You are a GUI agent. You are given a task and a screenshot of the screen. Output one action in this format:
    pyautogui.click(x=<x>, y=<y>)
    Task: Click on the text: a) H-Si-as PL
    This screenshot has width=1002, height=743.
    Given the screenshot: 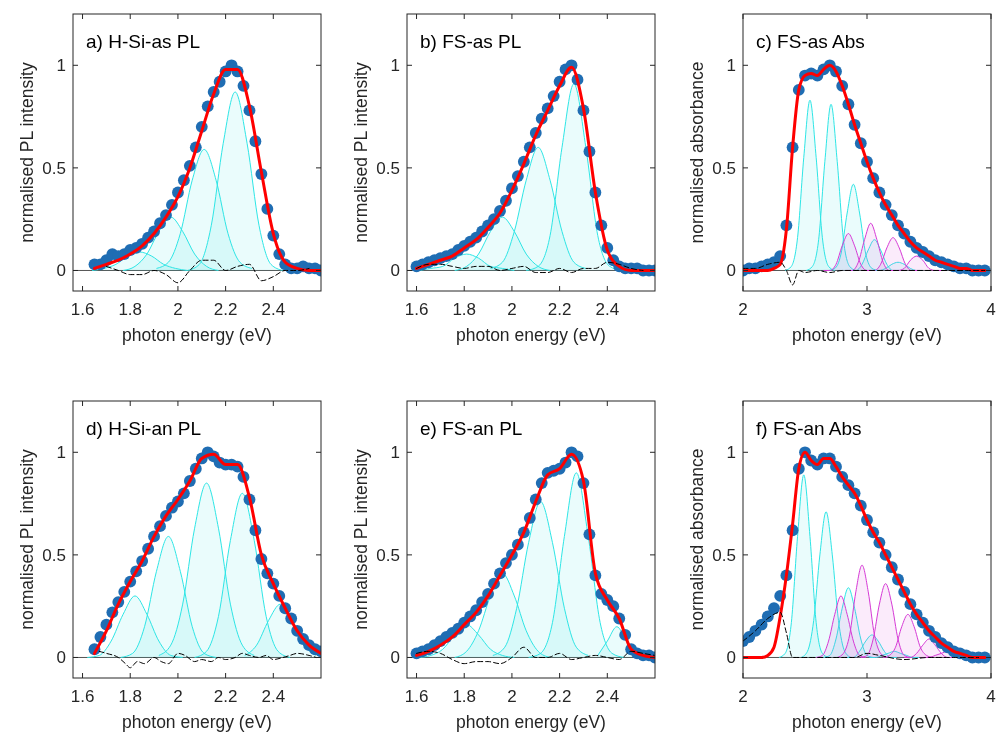 What is the action you would take?
    pyautogui.click(x=143, y=41)
    